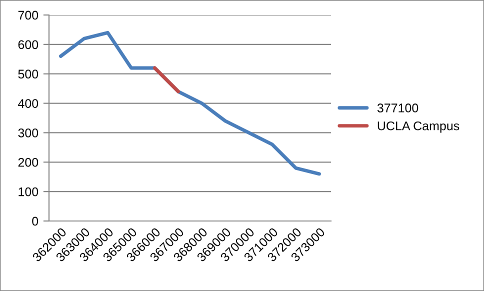 The image size is (484, 291). I want to click on y-tick-label: 400, so click(28, 103).